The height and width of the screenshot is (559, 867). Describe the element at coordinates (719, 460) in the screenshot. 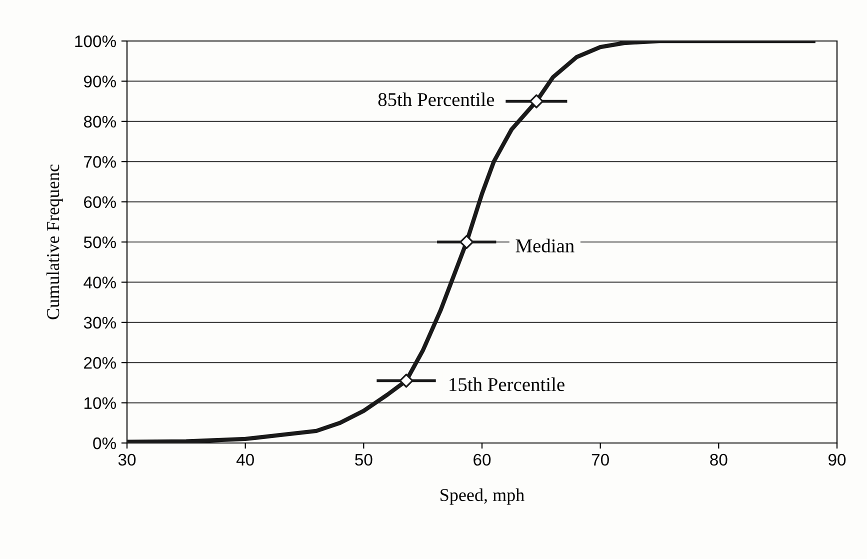

I see `x-tick-label: 80` at that location.